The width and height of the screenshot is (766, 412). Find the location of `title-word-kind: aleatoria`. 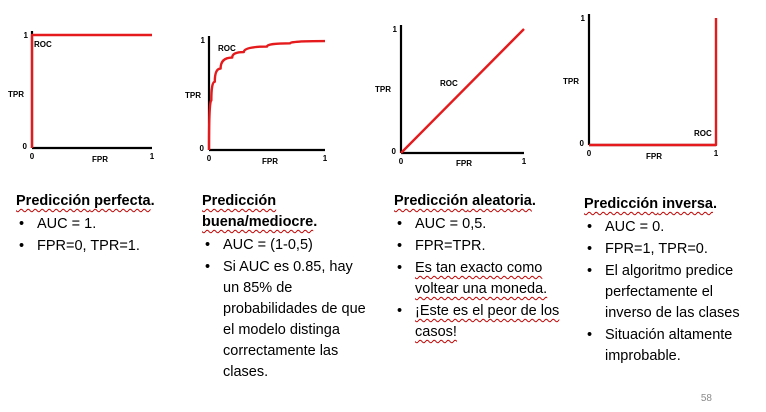

title-word-kind: aleatoria is located at coordinates (500, 201).